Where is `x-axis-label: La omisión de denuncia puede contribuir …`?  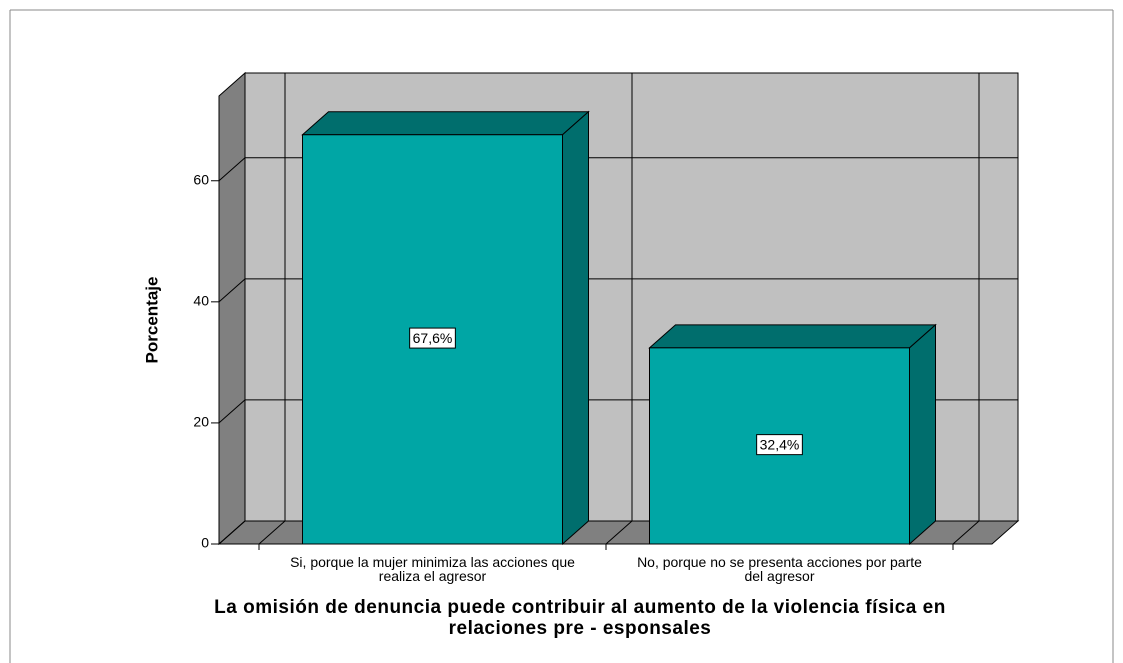
x-axis-label: La omisión de denuncia puede contribuir … is located at coordinates (580, 618).